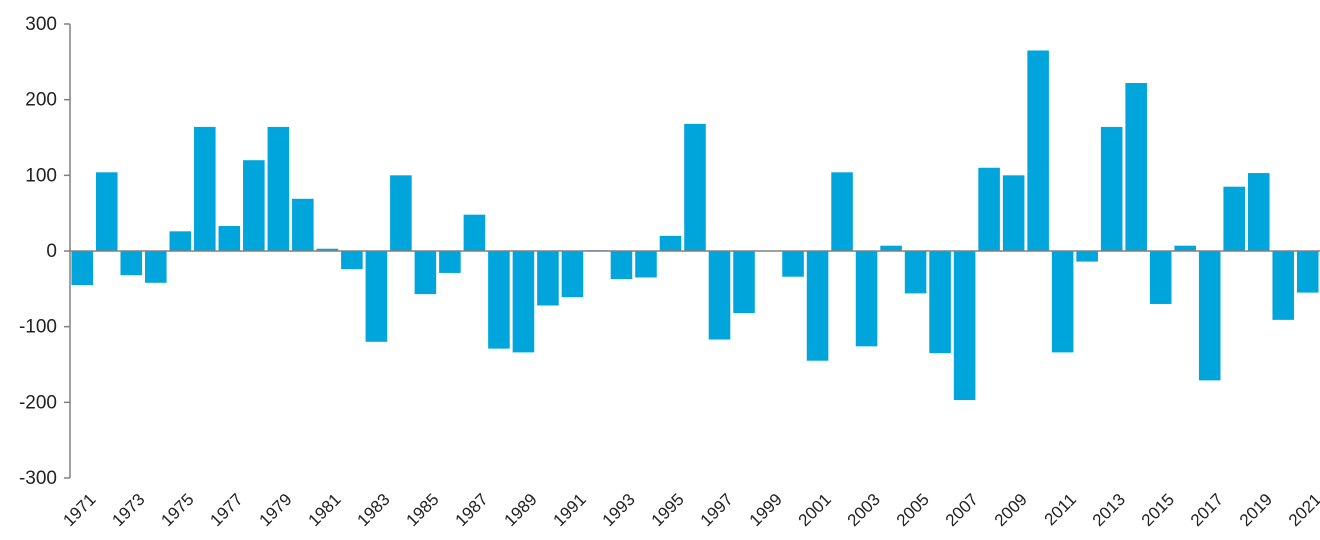 The image size is (1320, 540). I want to click on x-tick-label: 2003, so click(864, 510).